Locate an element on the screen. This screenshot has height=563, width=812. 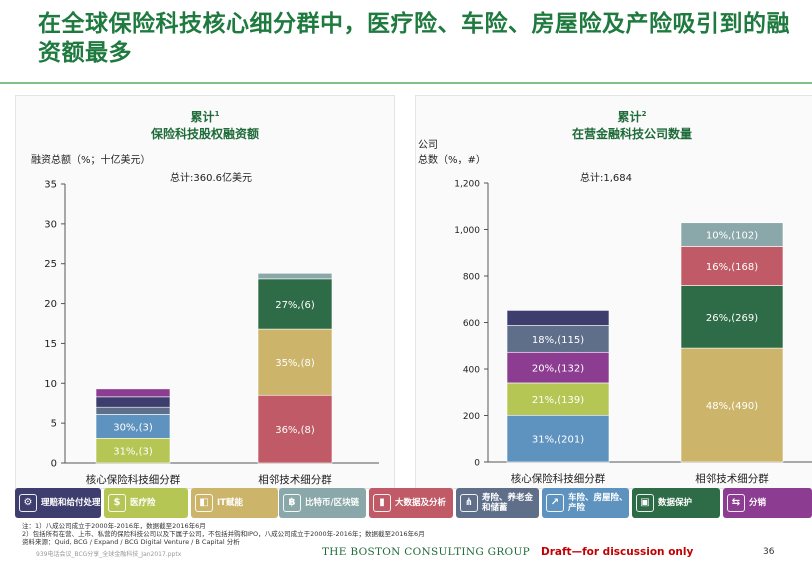
data-label: 27%,(6) is located at coordinates (295, 305).